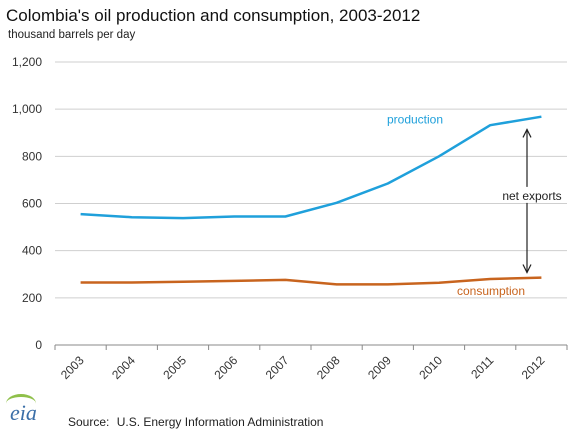 The width and height of the screenshot is (569, 434). Describe the element at coordinates (311, 281) in the screenshot. I see `series-line-consumption` at that location.